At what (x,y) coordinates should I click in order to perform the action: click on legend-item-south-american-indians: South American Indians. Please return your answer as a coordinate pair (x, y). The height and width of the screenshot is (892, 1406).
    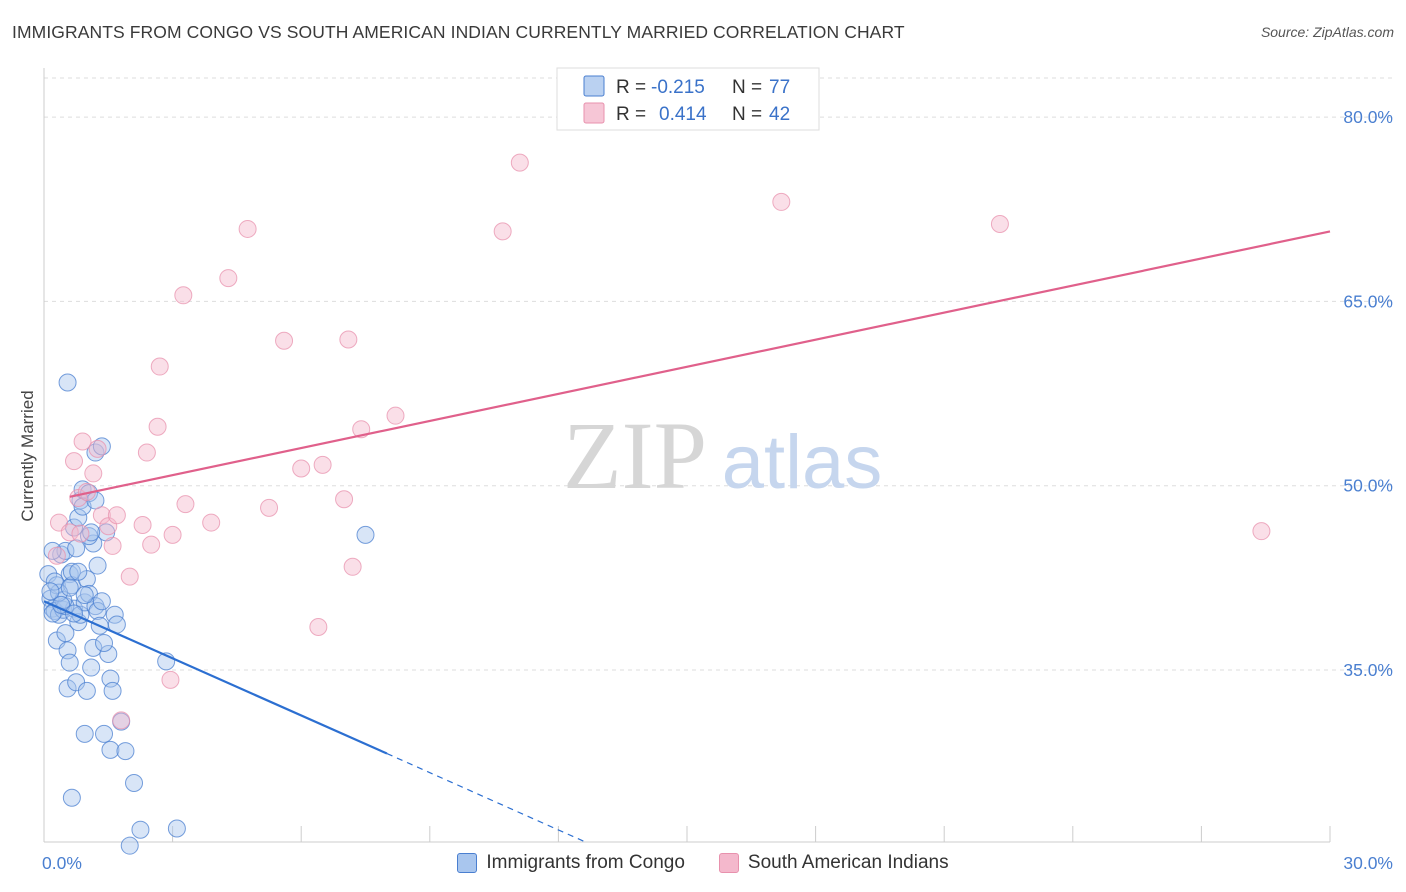
    Looking at the image, I should click on (833, 863).